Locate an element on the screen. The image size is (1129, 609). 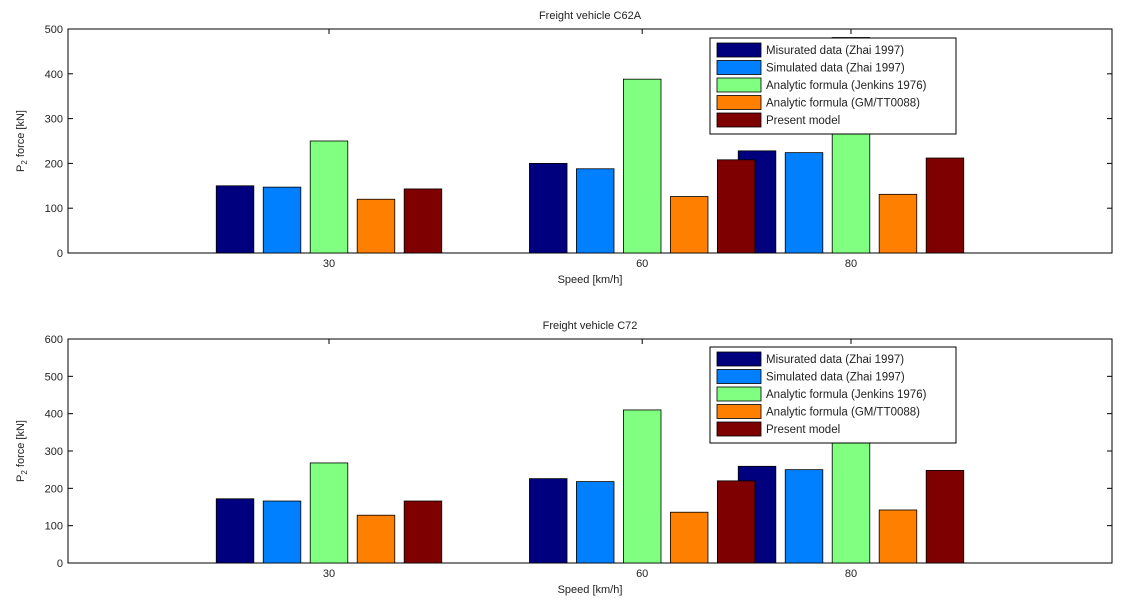
y-tick-label: 600 is located at coordinates (54, 340).